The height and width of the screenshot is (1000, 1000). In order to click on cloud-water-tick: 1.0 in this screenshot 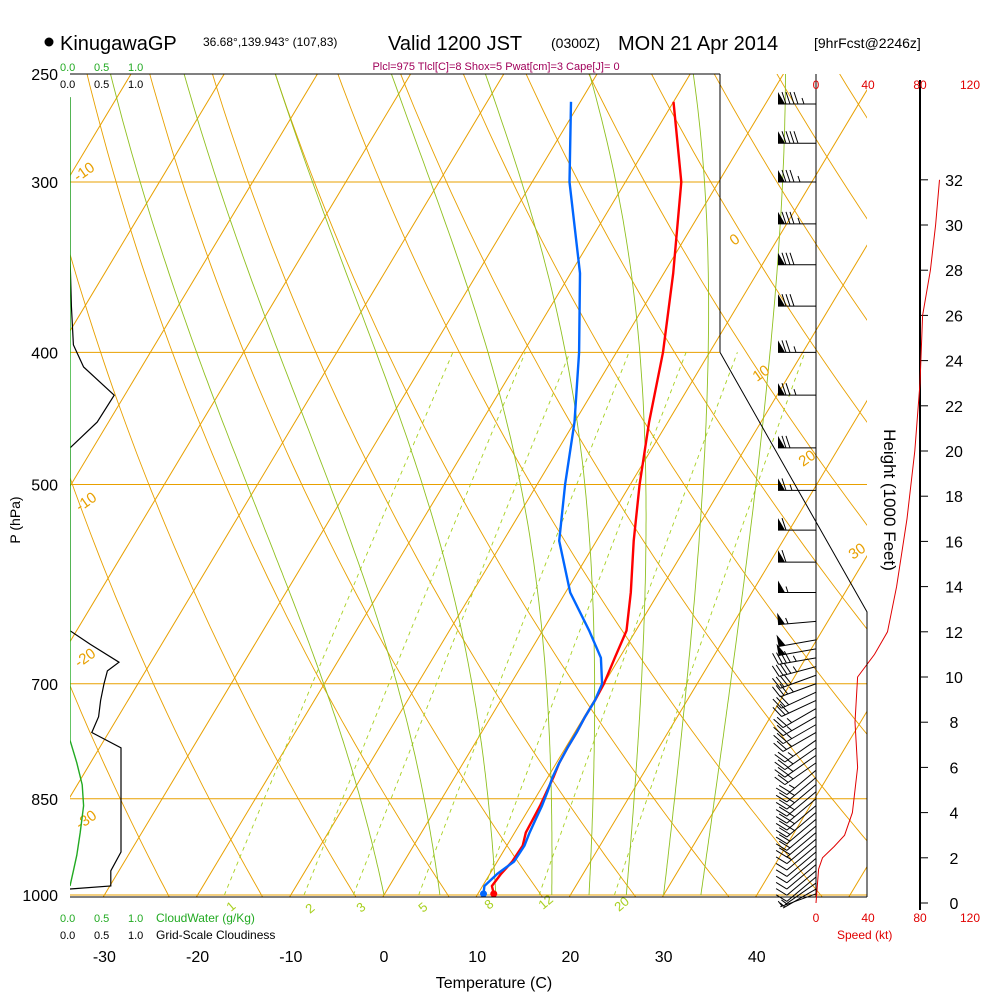, I will do `click(135, 68)`.